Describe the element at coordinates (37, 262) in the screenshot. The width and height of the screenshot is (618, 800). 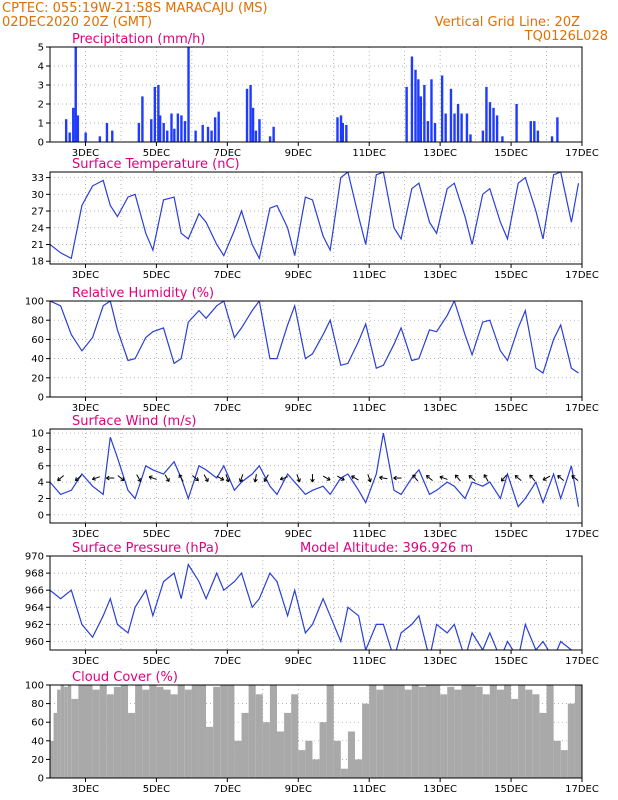
I see `y-tick-label: 18` at that location.